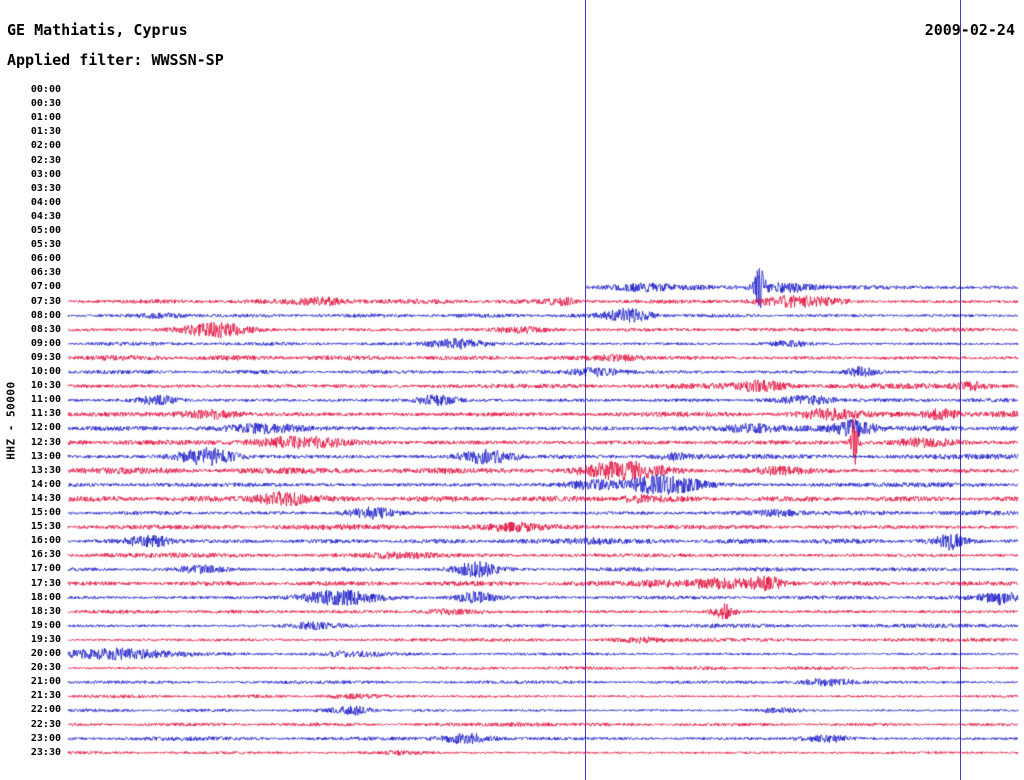 This screenshot has width=1024, height=780. I want to click on time-label: 15:00, so click(45, 512).